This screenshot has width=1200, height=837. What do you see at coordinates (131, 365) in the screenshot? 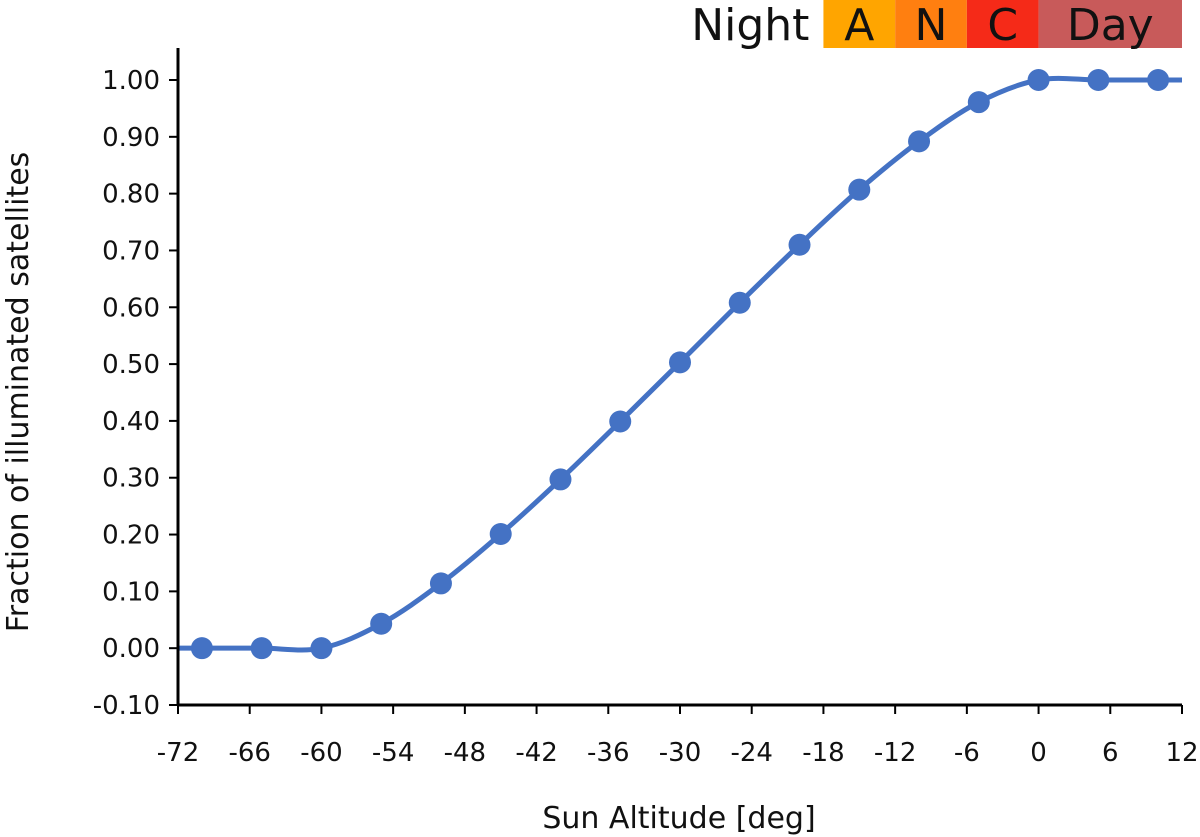
I see `y-tick-label: 0.50` at bounding box center [131, 365].